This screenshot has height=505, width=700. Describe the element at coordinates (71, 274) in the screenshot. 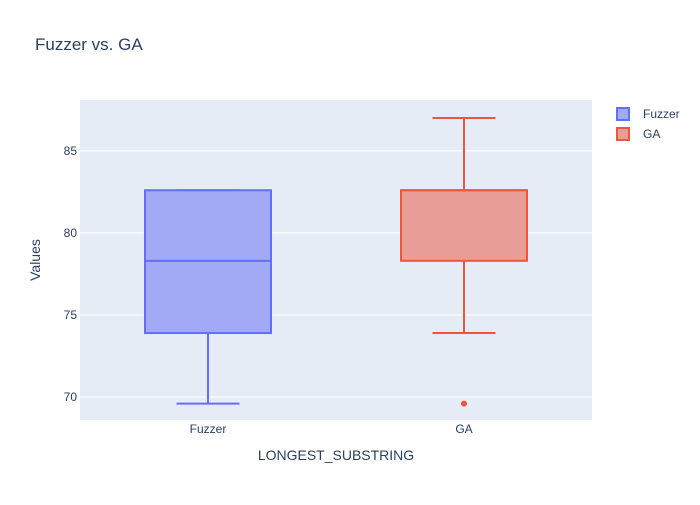

I see `y-axis-ticks: 70 75 80 85` at that location.